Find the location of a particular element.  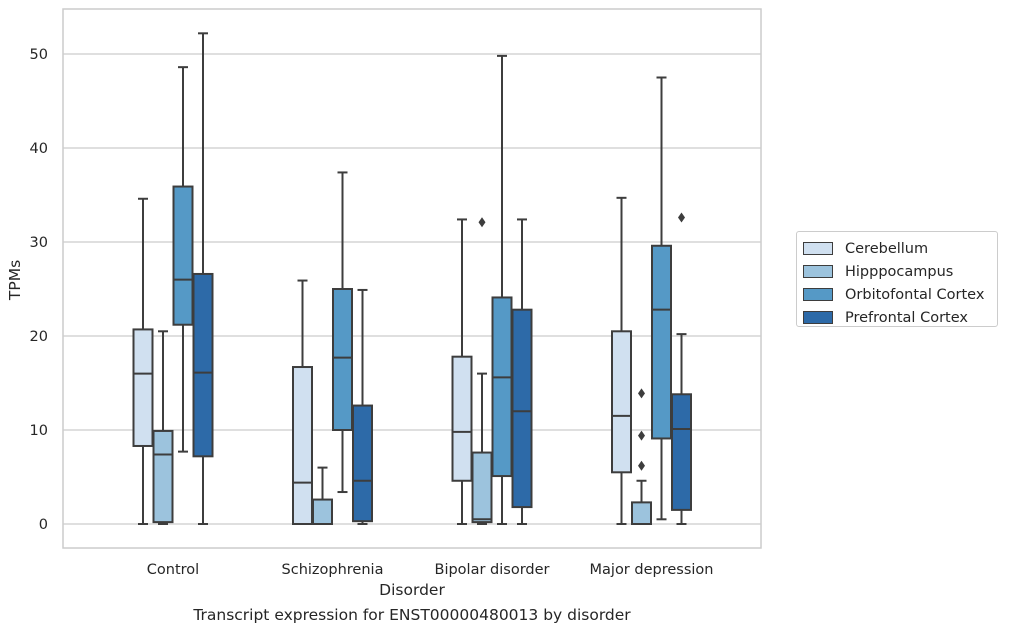

y-axis-label: TPMs is located at coordinates (15, 280).